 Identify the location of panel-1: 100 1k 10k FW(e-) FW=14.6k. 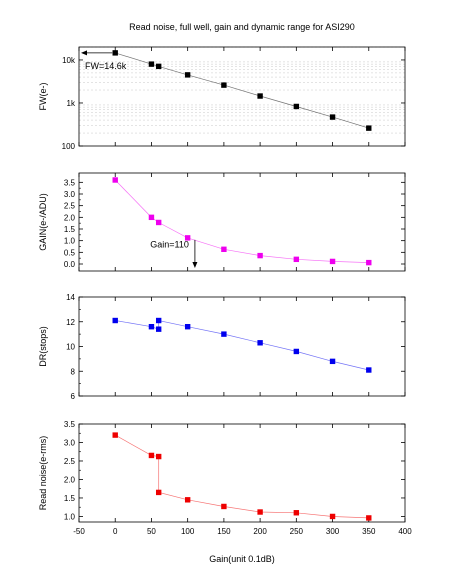
(222, 98).